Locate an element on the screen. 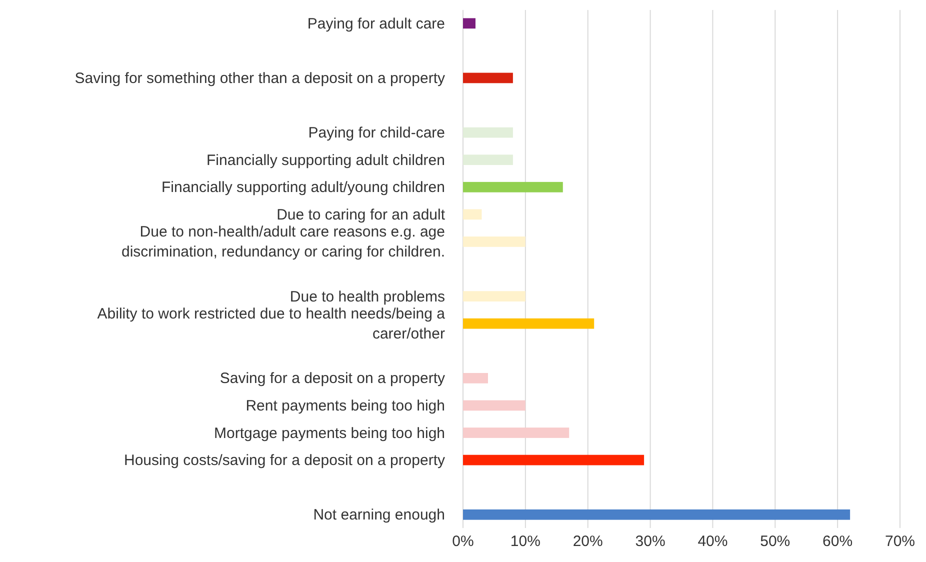 The height and width of the screenshot is (562, 926). x-tick-label: 50% is located at coordinates (775, 541).